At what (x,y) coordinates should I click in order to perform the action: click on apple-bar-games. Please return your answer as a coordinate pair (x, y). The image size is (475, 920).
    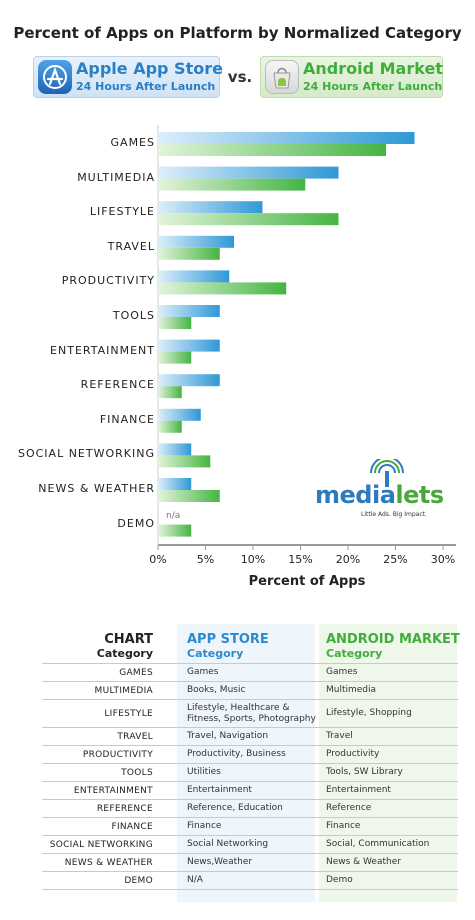
    Looking at the image, I should click on (286, 138).